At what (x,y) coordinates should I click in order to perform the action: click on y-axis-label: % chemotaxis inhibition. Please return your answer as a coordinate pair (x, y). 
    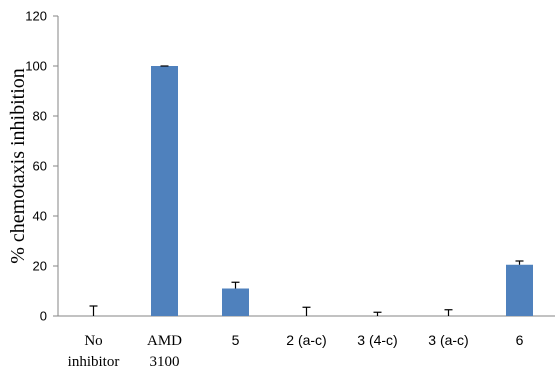
    Looking at the image, I should click on (18, 166).